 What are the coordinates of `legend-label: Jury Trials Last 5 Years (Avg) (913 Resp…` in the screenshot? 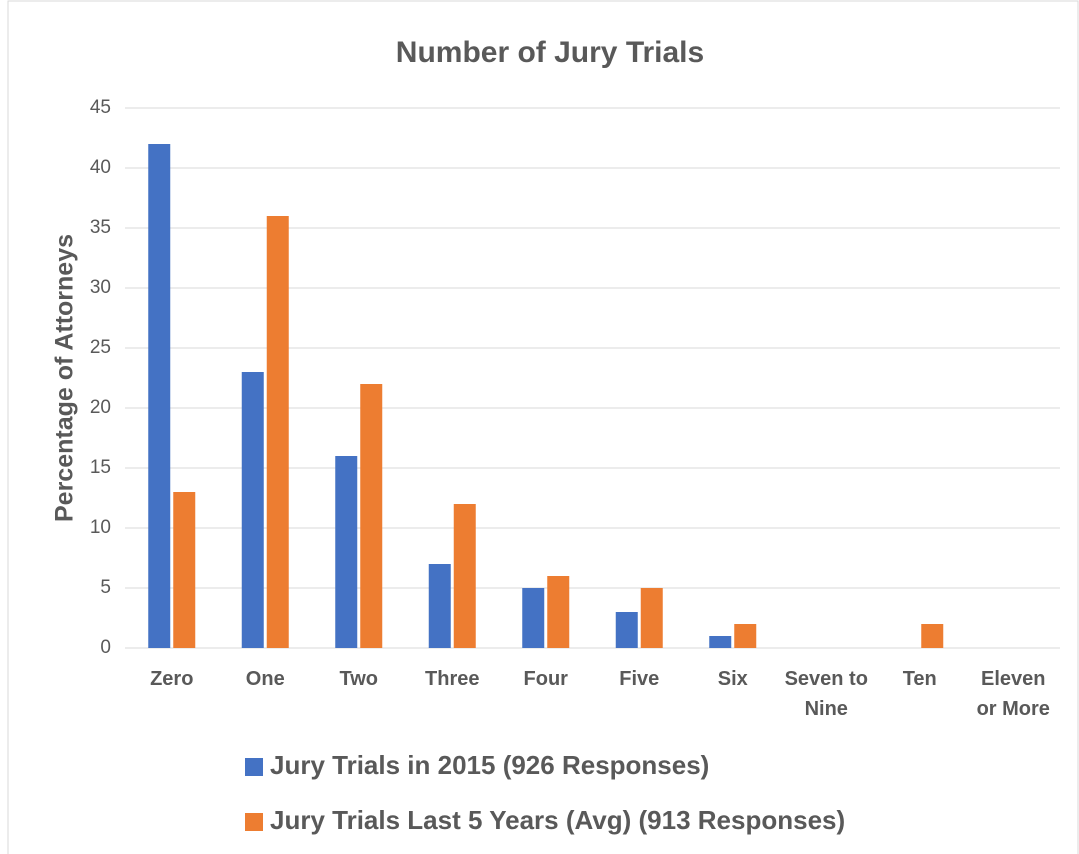 It's located at (557, 820).